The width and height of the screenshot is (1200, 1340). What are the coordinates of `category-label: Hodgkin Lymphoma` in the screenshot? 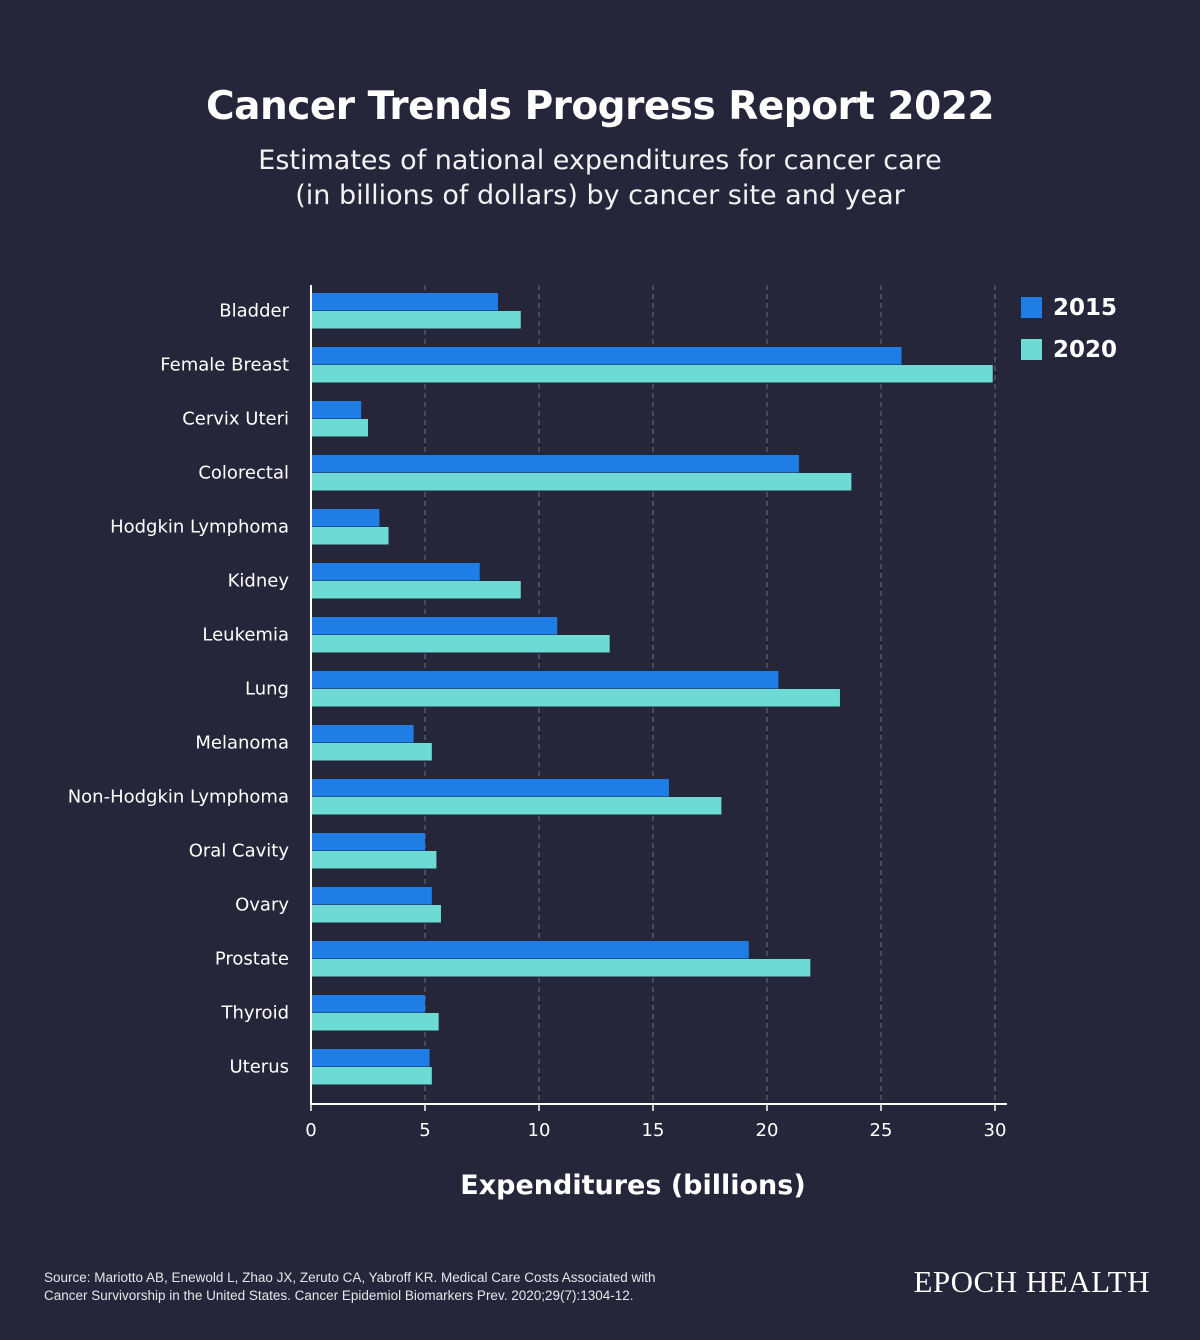 It's located at (199, 527).